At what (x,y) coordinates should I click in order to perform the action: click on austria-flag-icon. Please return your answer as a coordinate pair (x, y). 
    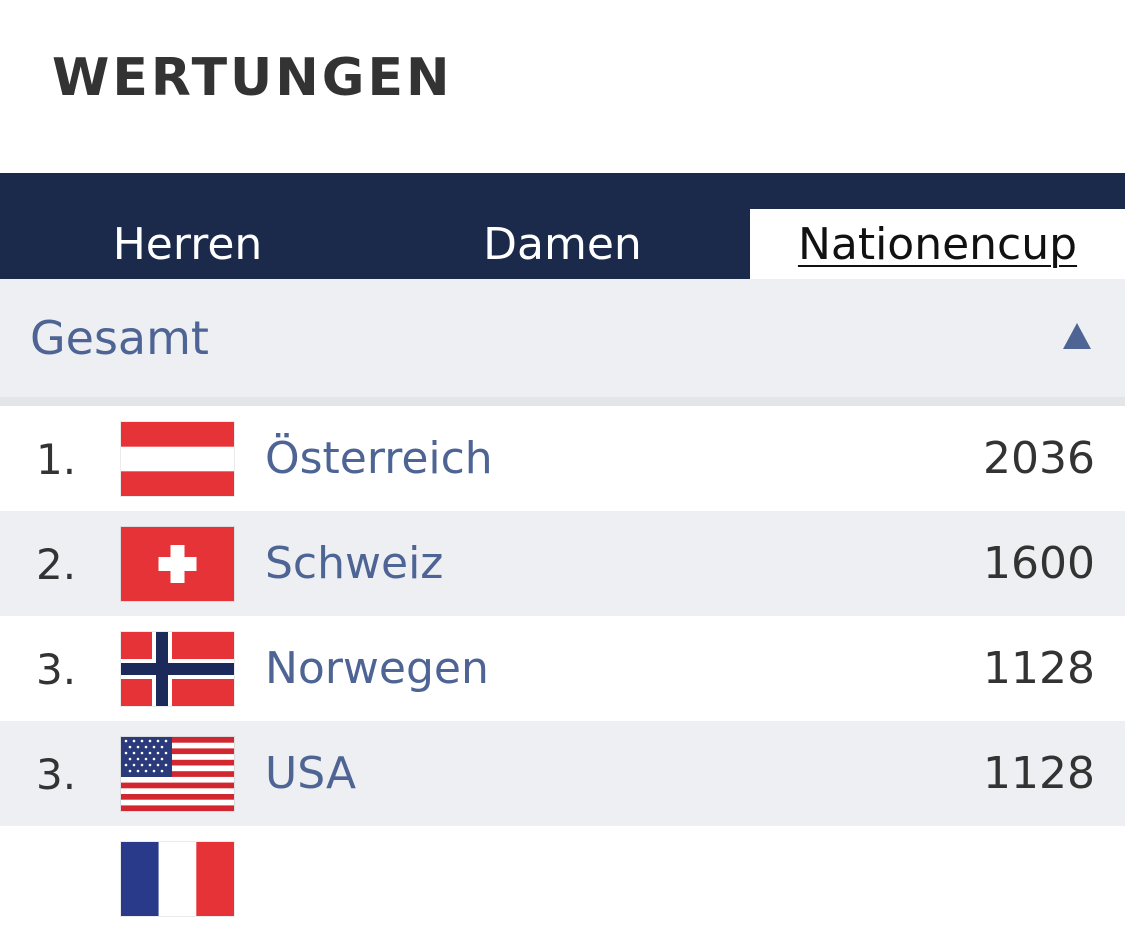
    Looking at the image, I should click on (177, 459).